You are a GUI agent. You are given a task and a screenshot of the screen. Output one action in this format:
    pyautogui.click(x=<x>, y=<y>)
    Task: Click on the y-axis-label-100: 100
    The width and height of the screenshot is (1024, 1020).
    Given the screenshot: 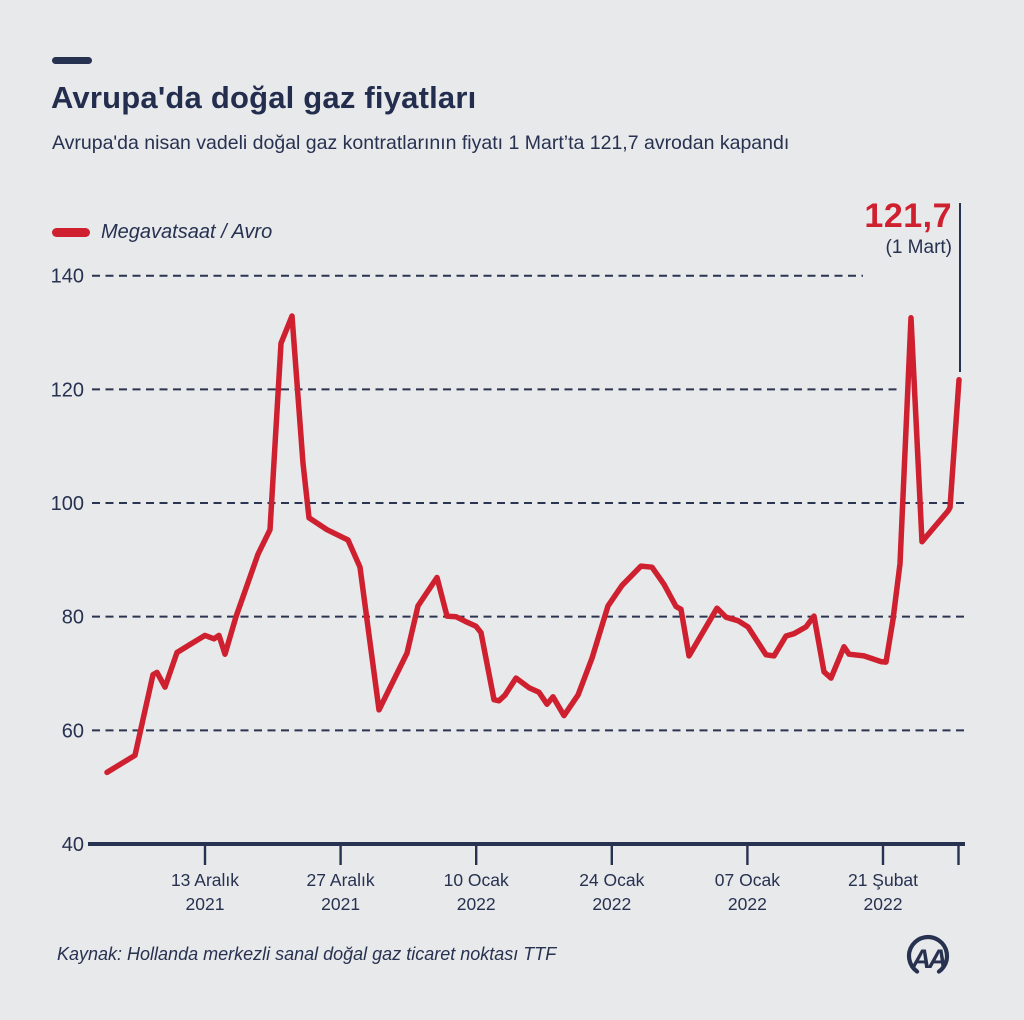 What is the action you would take?
    pyautogui.click(x=67, y=504)
    